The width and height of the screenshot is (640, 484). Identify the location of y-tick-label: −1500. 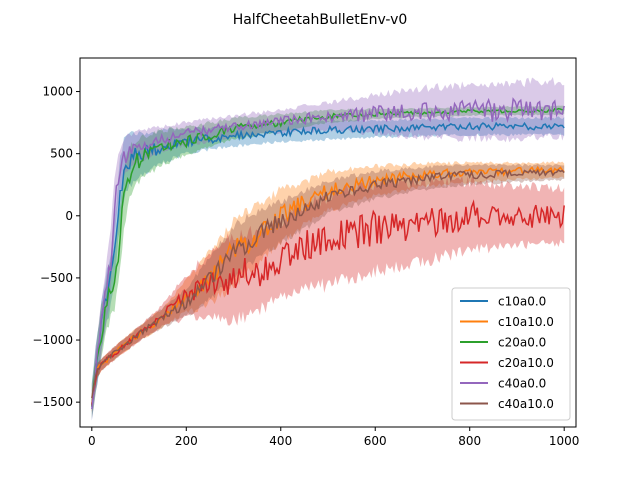
(52, 402).